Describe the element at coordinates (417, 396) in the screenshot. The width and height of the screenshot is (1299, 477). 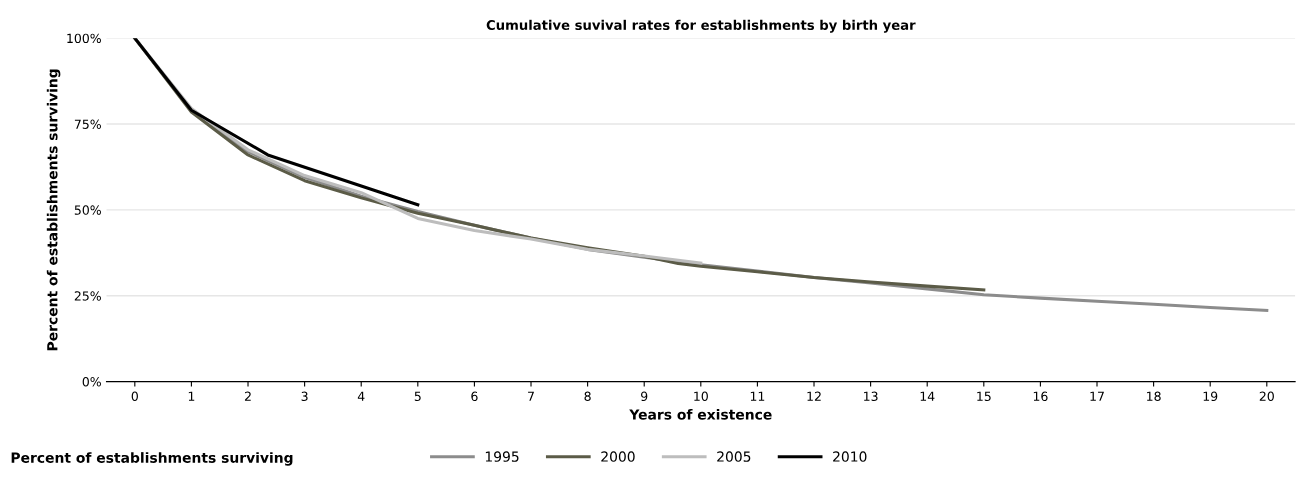
I see `x-tick-label: 5` at that location.